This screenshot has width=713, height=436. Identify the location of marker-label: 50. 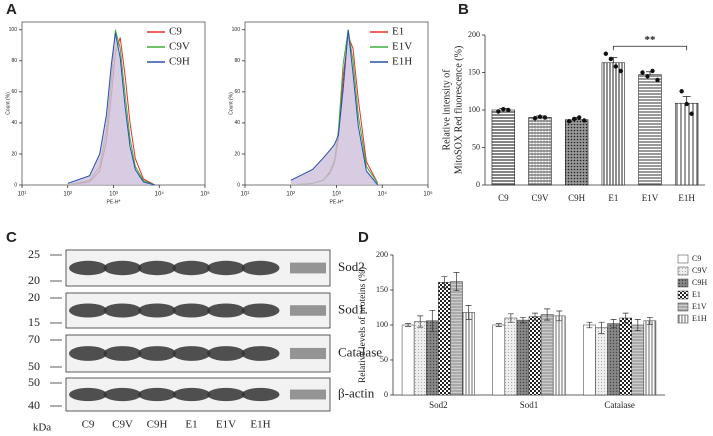
(34, 382).